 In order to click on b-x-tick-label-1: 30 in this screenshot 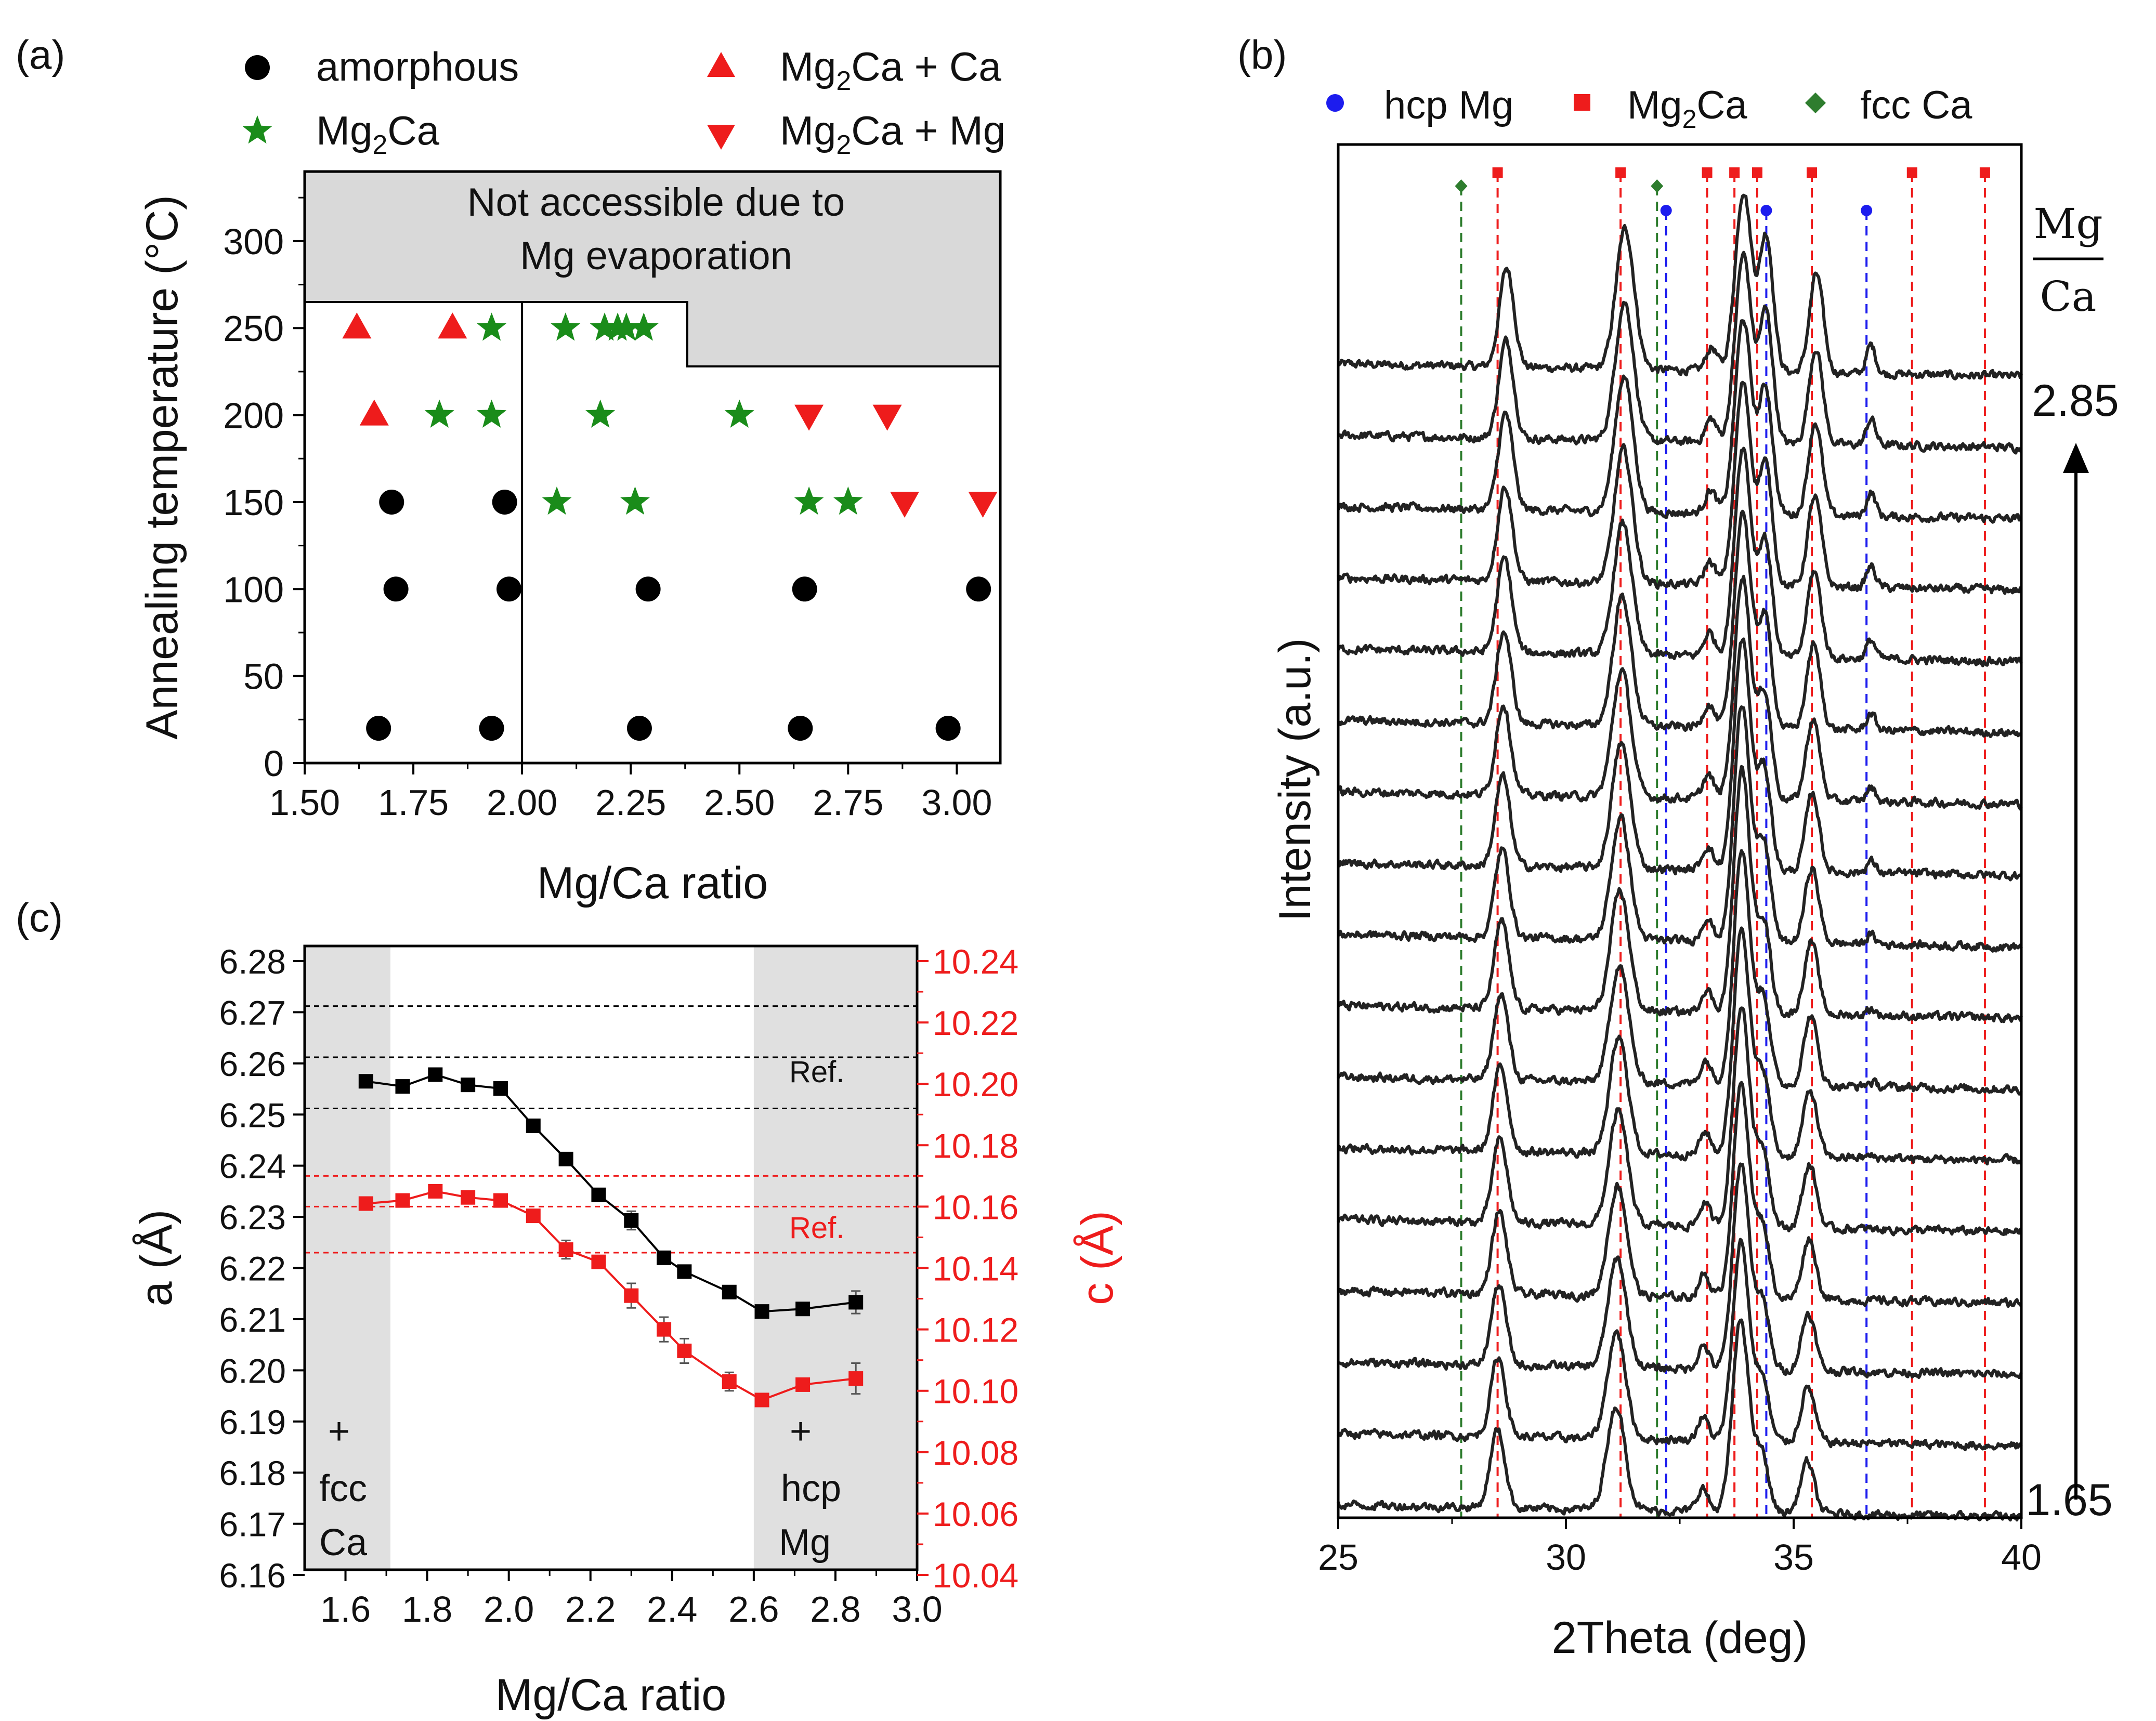, I will do `click(1566, 1558)`.